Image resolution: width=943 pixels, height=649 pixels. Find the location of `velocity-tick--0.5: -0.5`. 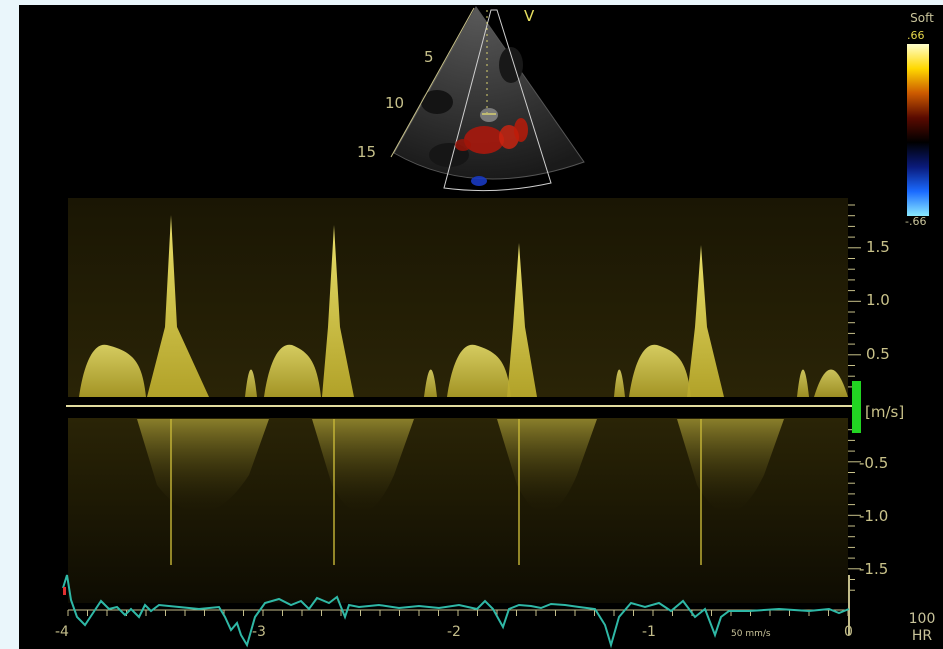

velocity-tick--0.5: -0.5 is located at coordinates (874, 463).